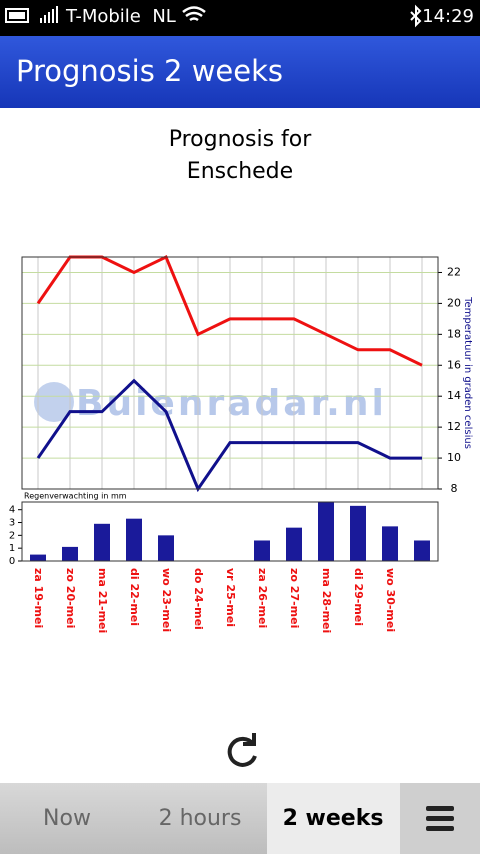 This screenshot has height=858, width=480. What do you see at coordinates (230, 597) in the screenshot?
I see `x-tick-label: vr 25-mei` at bounding box center [230, 597].